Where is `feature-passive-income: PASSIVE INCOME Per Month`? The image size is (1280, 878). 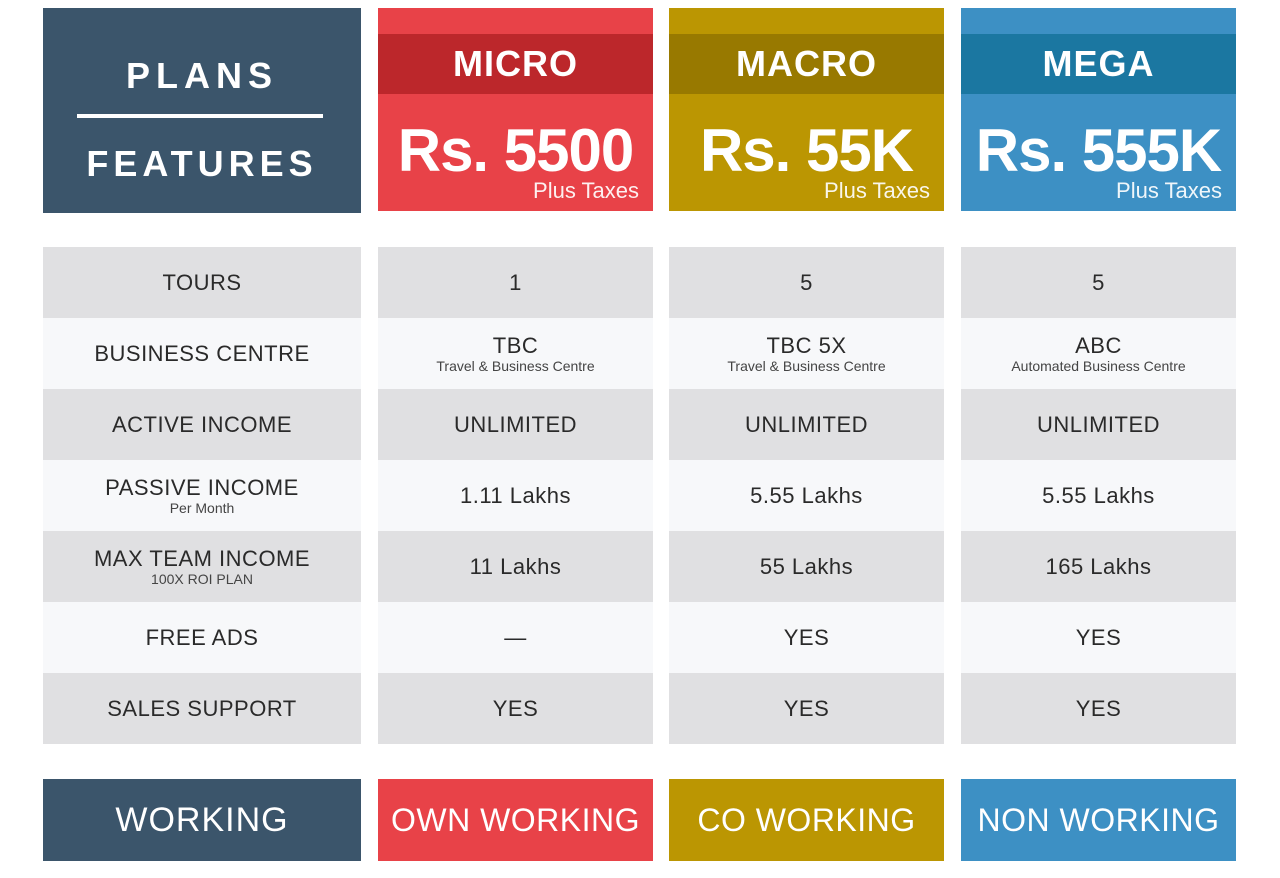 feature-passive-income: PASSIVE INCOME Per Month is located at coordinates (202, 495).